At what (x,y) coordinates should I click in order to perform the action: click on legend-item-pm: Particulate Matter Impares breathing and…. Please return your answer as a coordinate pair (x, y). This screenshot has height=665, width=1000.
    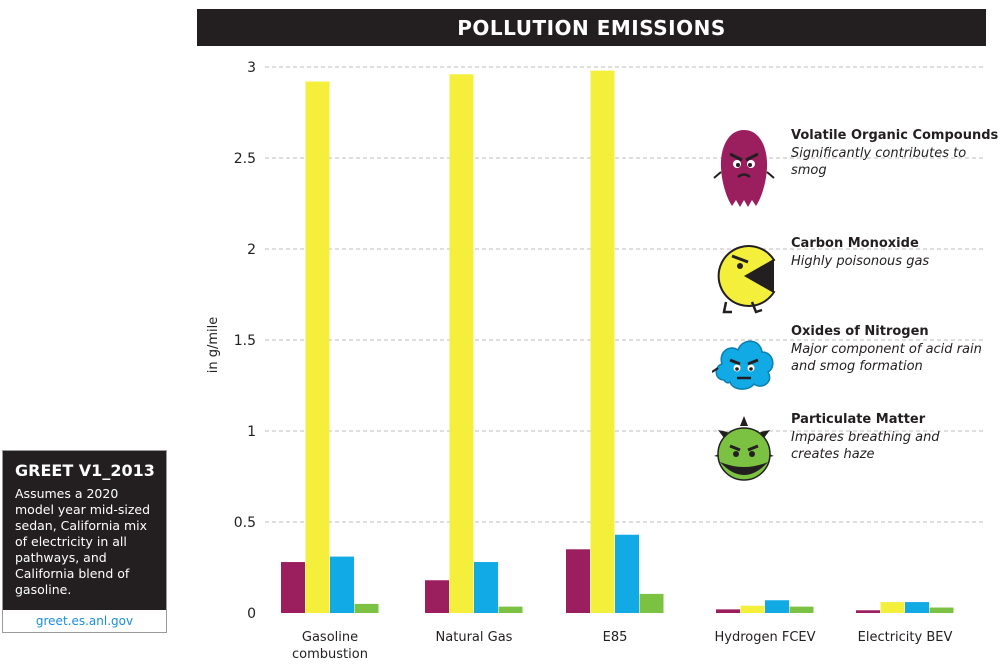
    Looking at the image, I should click on (852, 452).